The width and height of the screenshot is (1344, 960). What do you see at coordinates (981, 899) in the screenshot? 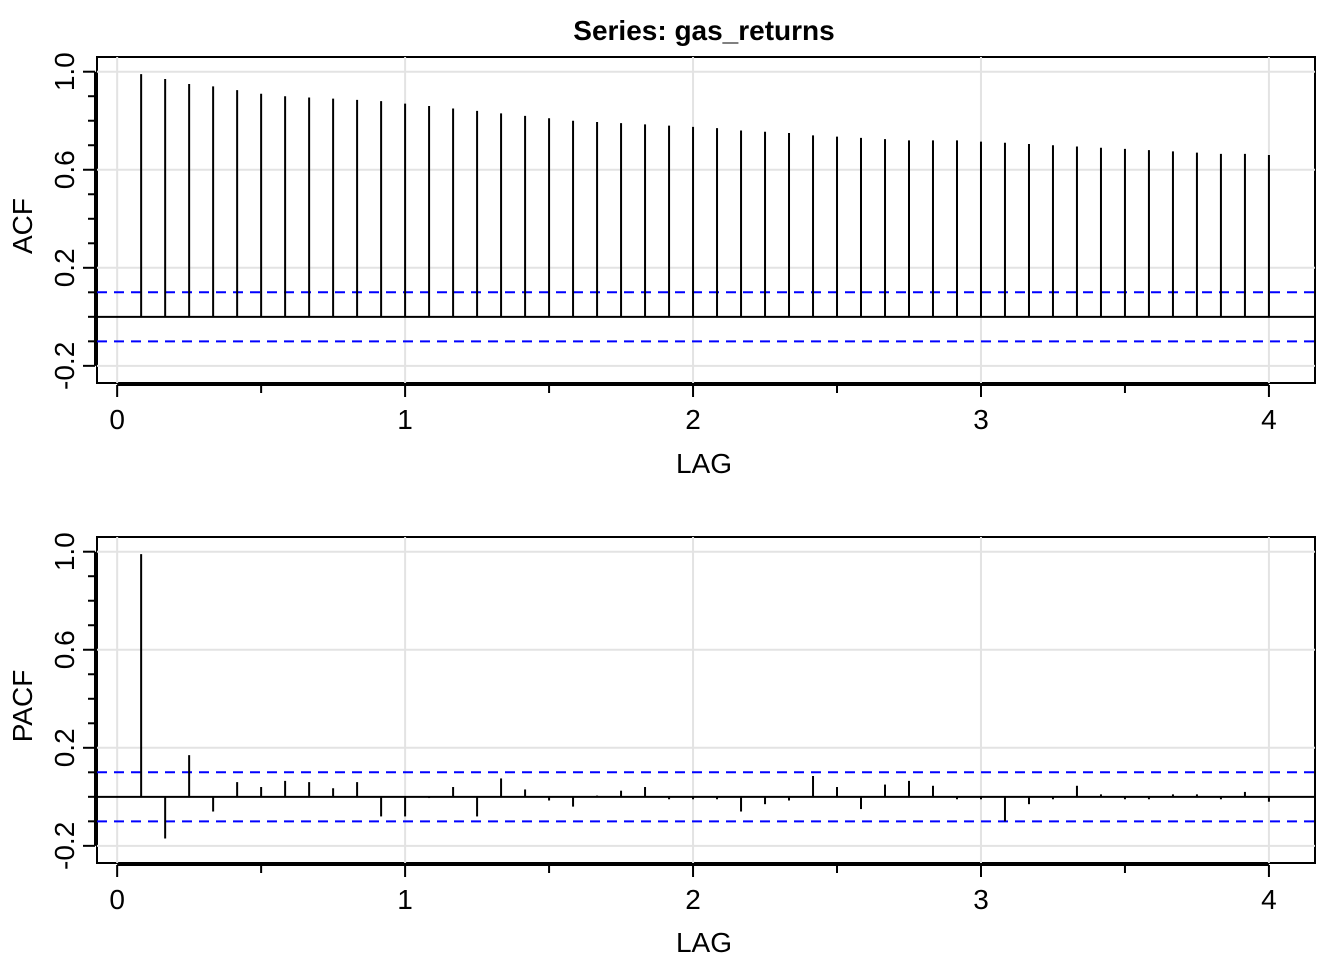
I see `pacf-x-tick-label: 3` at bounding box center [981, 899].